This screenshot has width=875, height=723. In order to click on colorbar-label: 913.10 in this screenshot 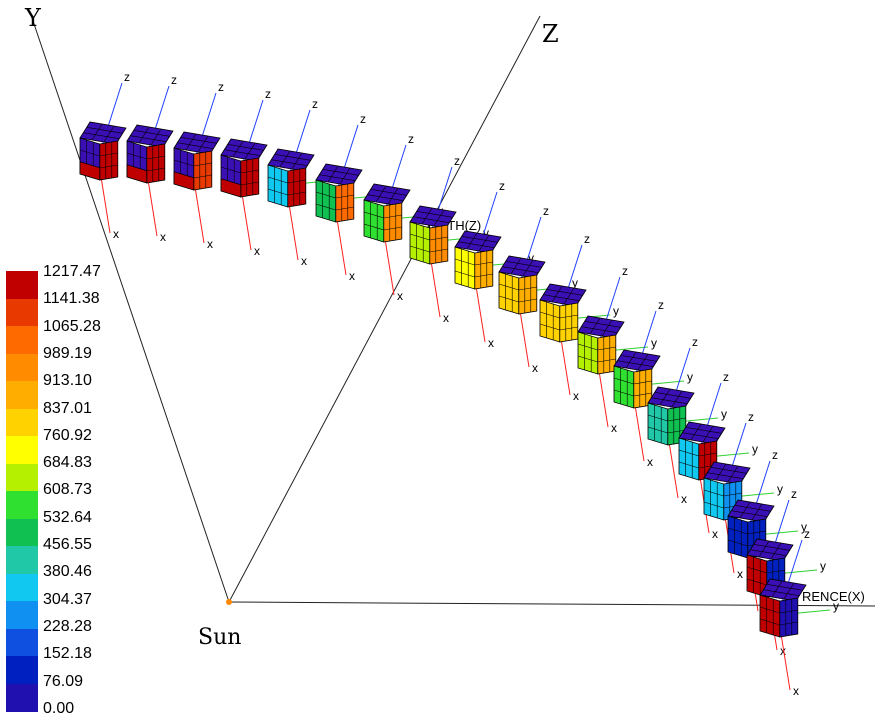, I will do `click(67, 381)`.